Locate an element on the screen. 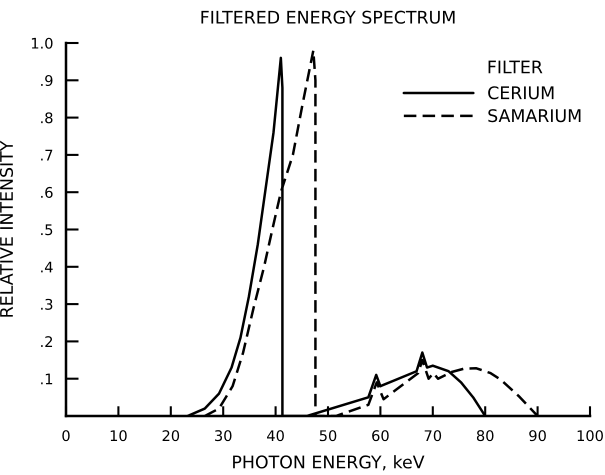 The width and height of the screenshot is (605, 475). y-tick-label: .1 is located at coordinates (46, 379).